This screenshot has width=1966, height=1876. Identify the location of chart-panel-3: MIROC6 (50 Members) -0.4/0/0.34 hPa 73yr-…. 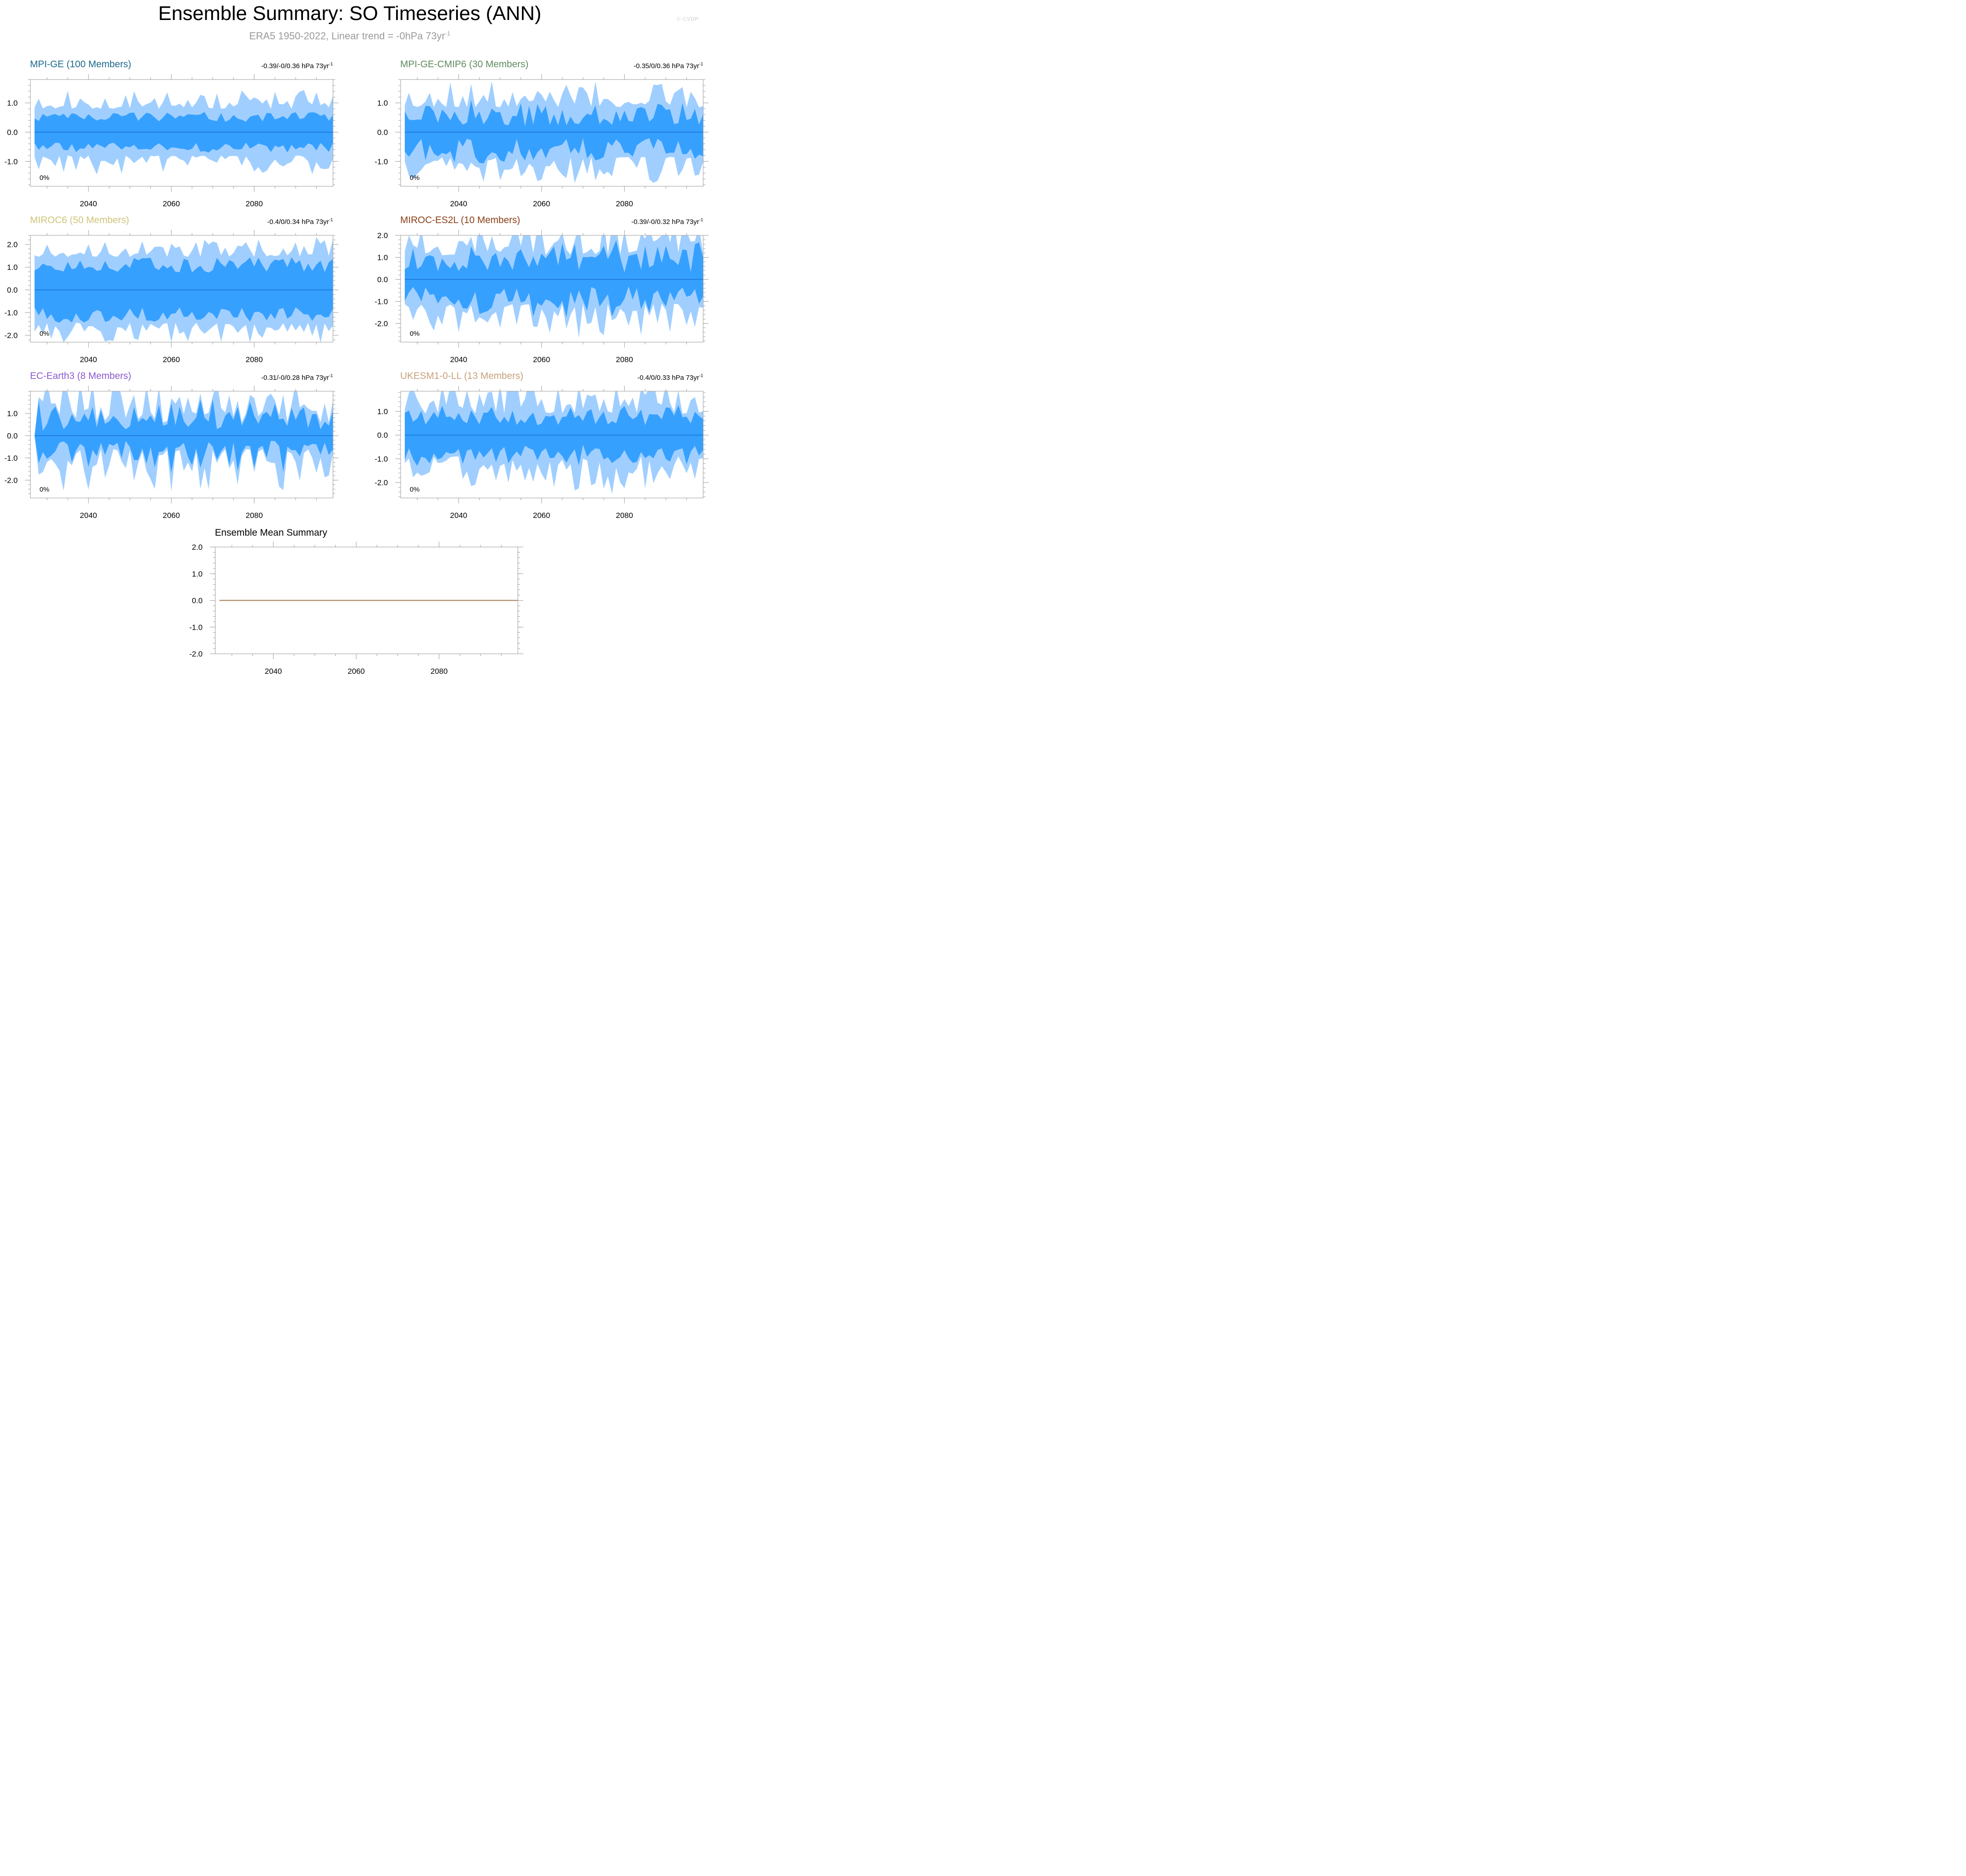
(171, 290).